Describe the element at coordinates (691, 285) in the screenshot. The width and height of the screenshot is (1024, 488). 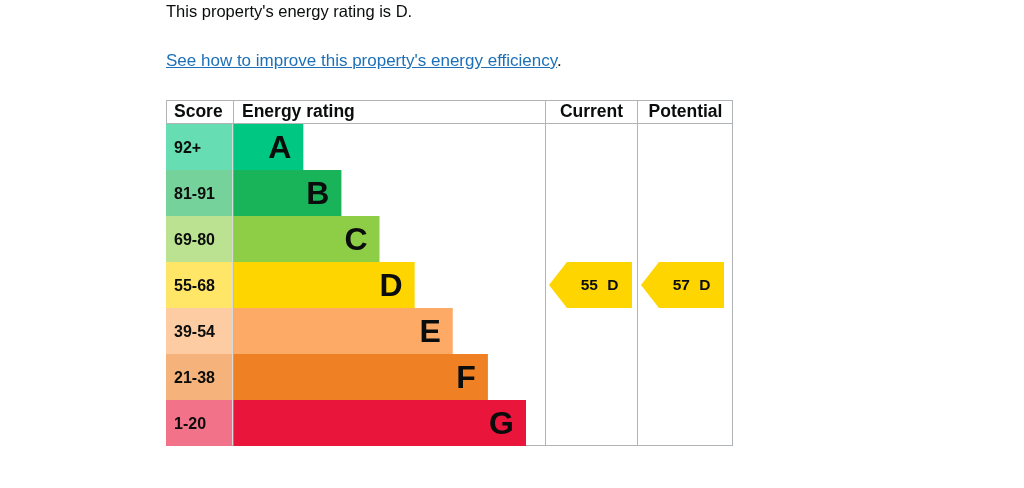
I see `text: 57 D` at that location.